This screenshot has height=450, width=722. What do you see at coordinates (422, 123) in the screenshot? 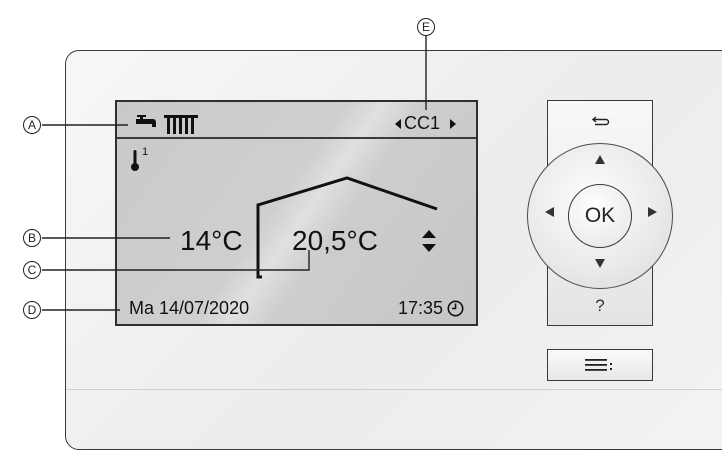
I see `heating-circuit-label: CC1` at bounding box center [422, 123].